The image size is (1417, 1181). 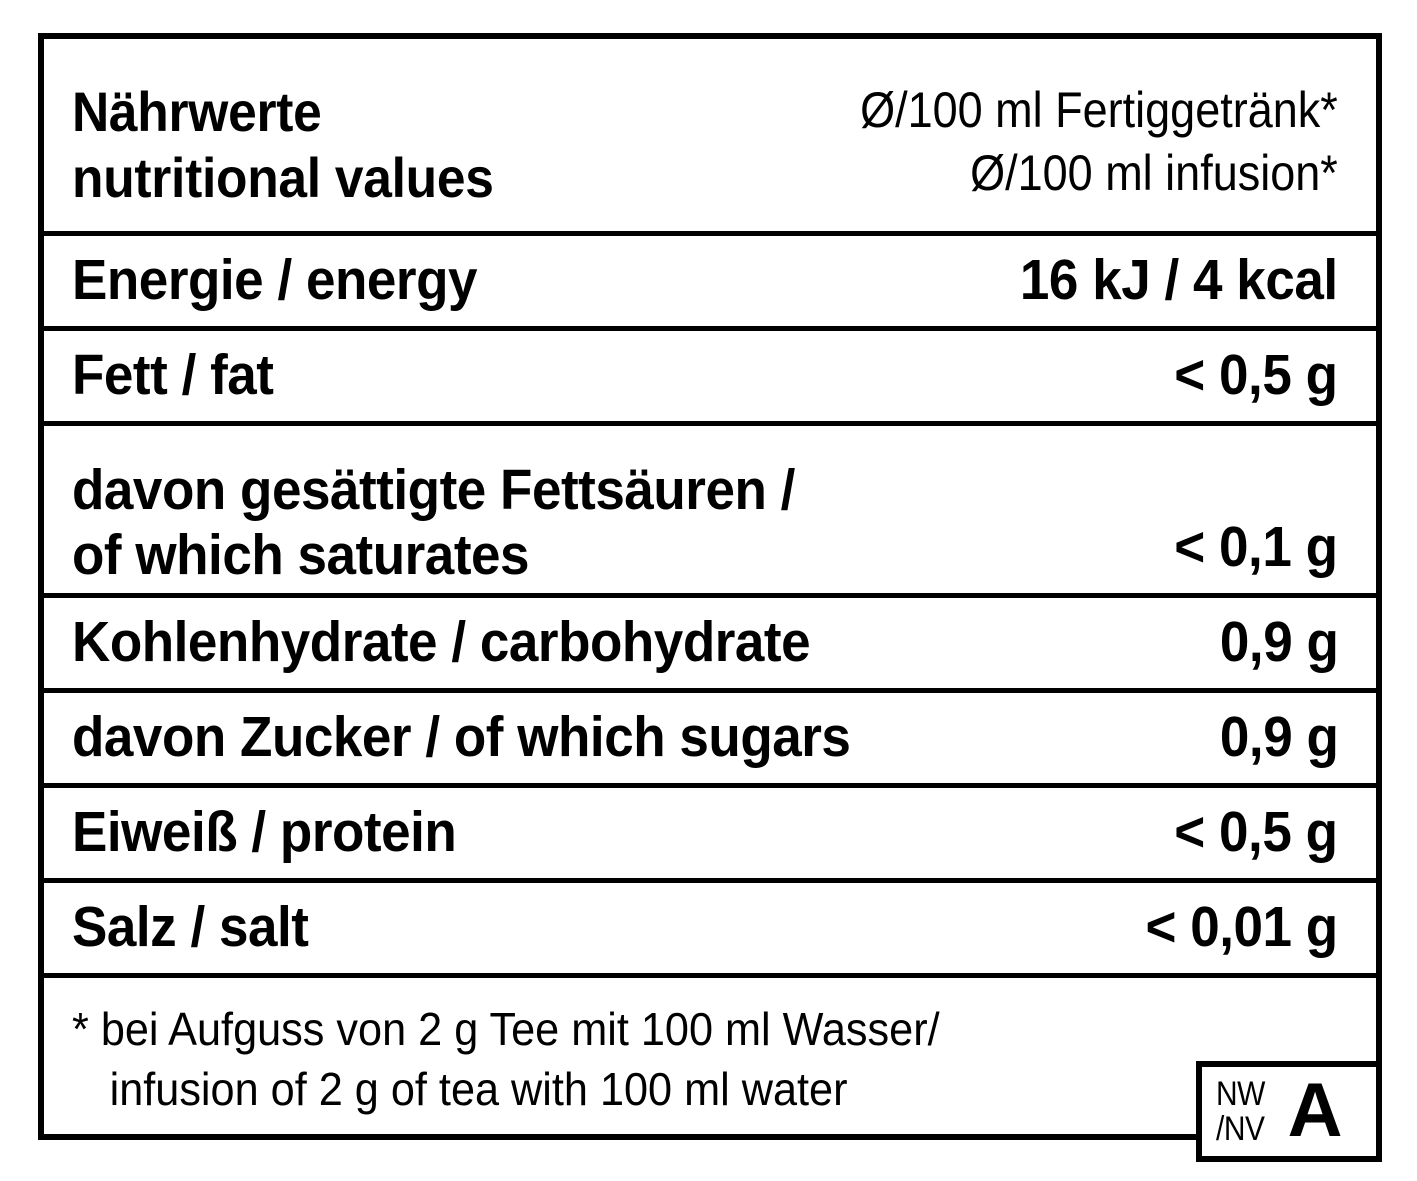 What do you see at coordinates (301, 555) in the screenshot?
I see `row-label-saturates-line2: of which saturates` at bounding box center [301, 555].